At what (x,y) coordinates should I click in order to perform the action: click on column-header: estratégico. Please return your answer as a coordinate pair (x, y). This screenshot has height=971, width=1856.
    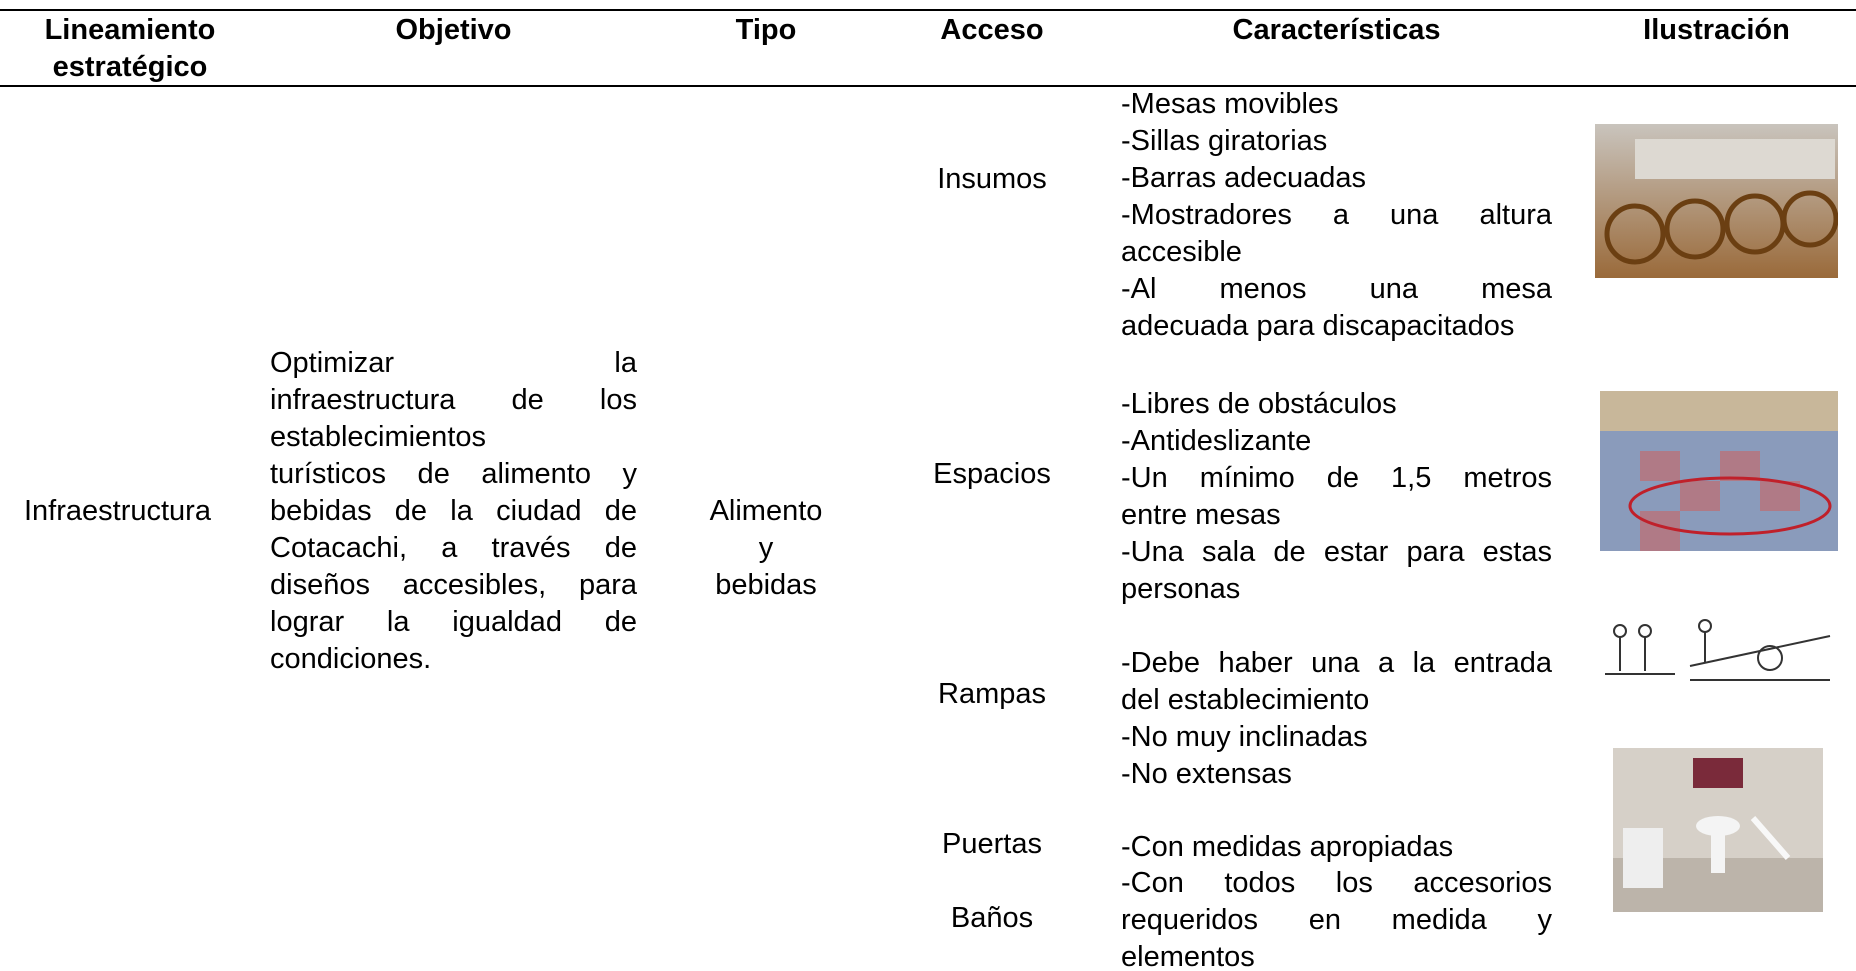
    Looking at the image, I should click on (130, 67).